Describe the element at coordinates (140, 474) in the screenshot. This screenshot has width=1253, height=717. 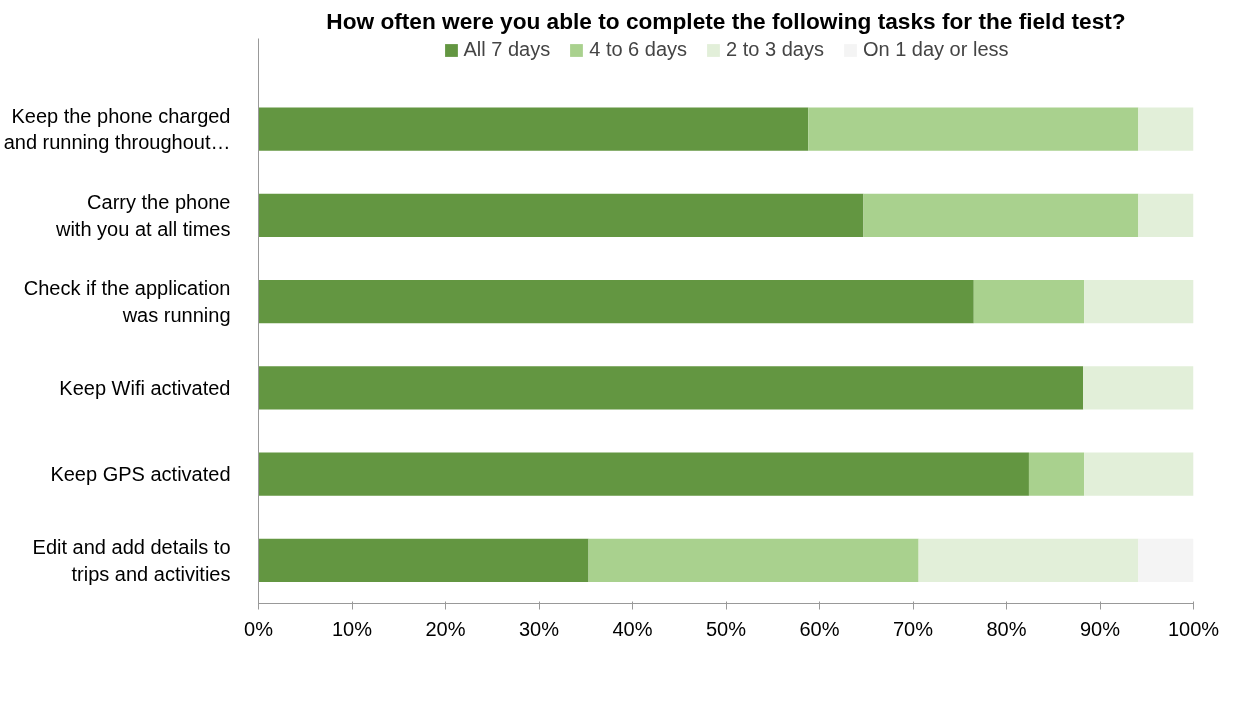
I see `y-tick-label: Keep GPS activated` at that location.